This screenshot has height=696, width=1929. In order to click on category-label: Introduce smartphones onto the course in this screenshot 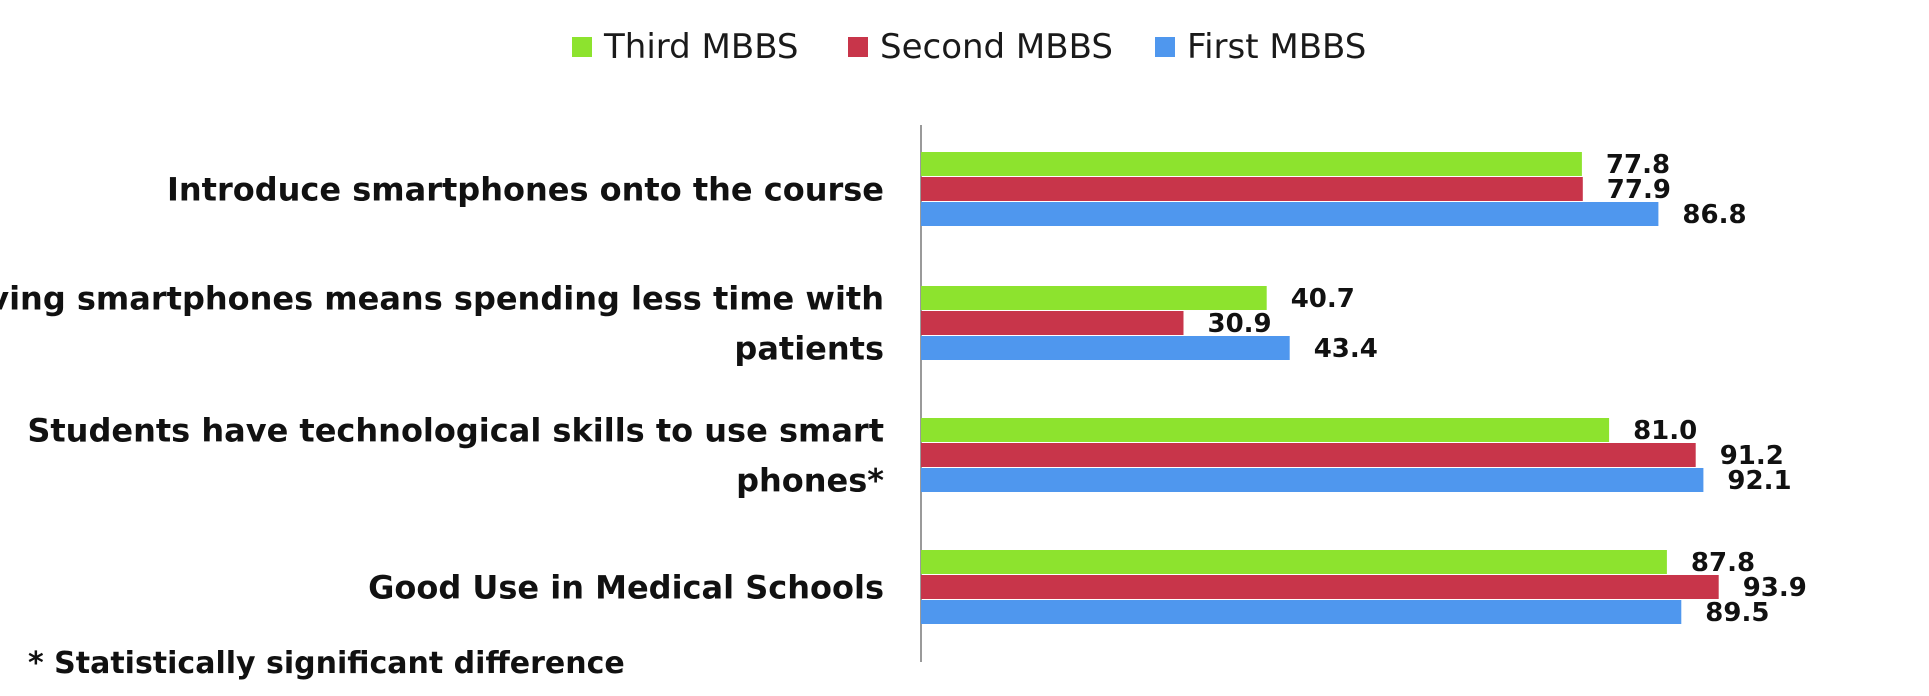, I will do `click(525, 190)`.